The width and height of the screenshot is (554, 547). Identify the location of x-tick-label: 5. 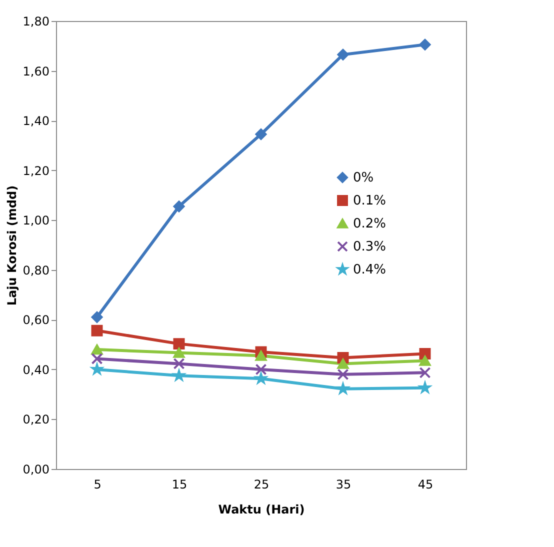
(98, 485).